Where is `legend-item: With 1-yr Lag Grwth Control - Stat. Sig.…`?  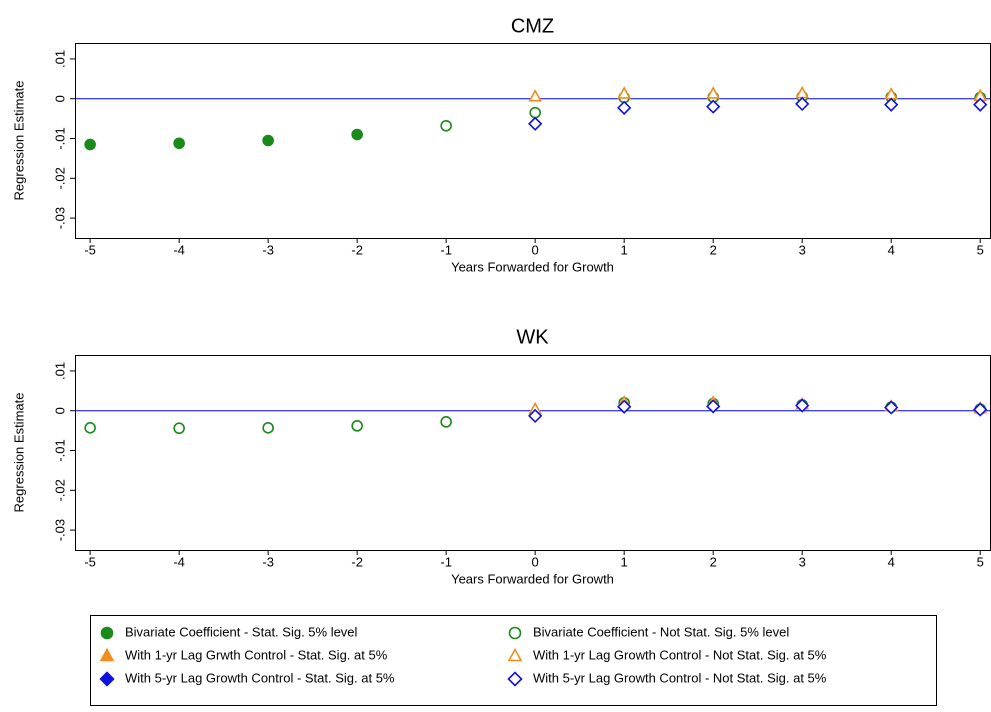
legend-item: With 1-yr Lag Grwth Control - Stat. Sig.… is located at coordinates (243, 654).